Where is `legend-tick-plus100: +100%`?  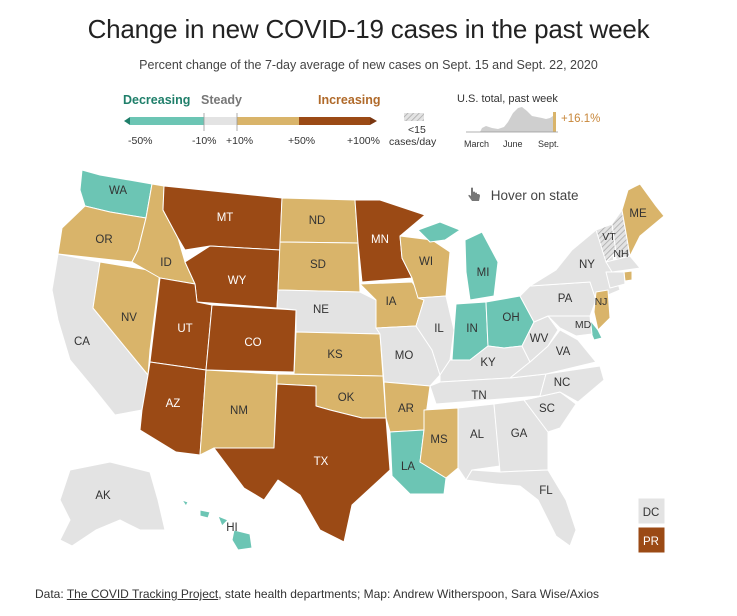
legend-tick-plus100: +100% is located at coordinates (363, 141).